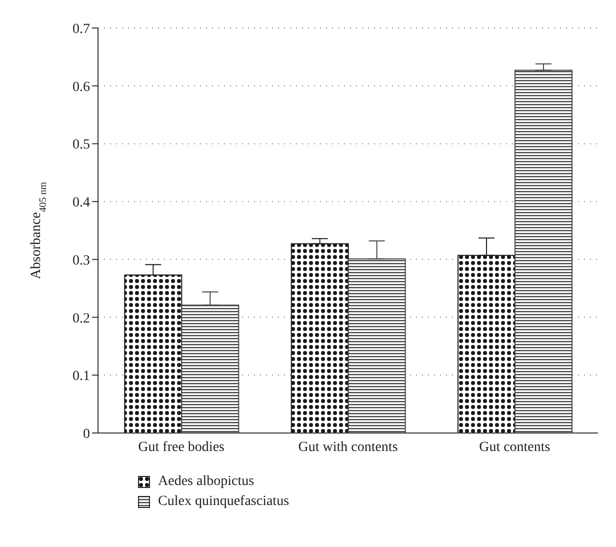 This screenshot has height=547, width=616. I want to click on x-tick-label: Gut free bodies, so click(181, 447).